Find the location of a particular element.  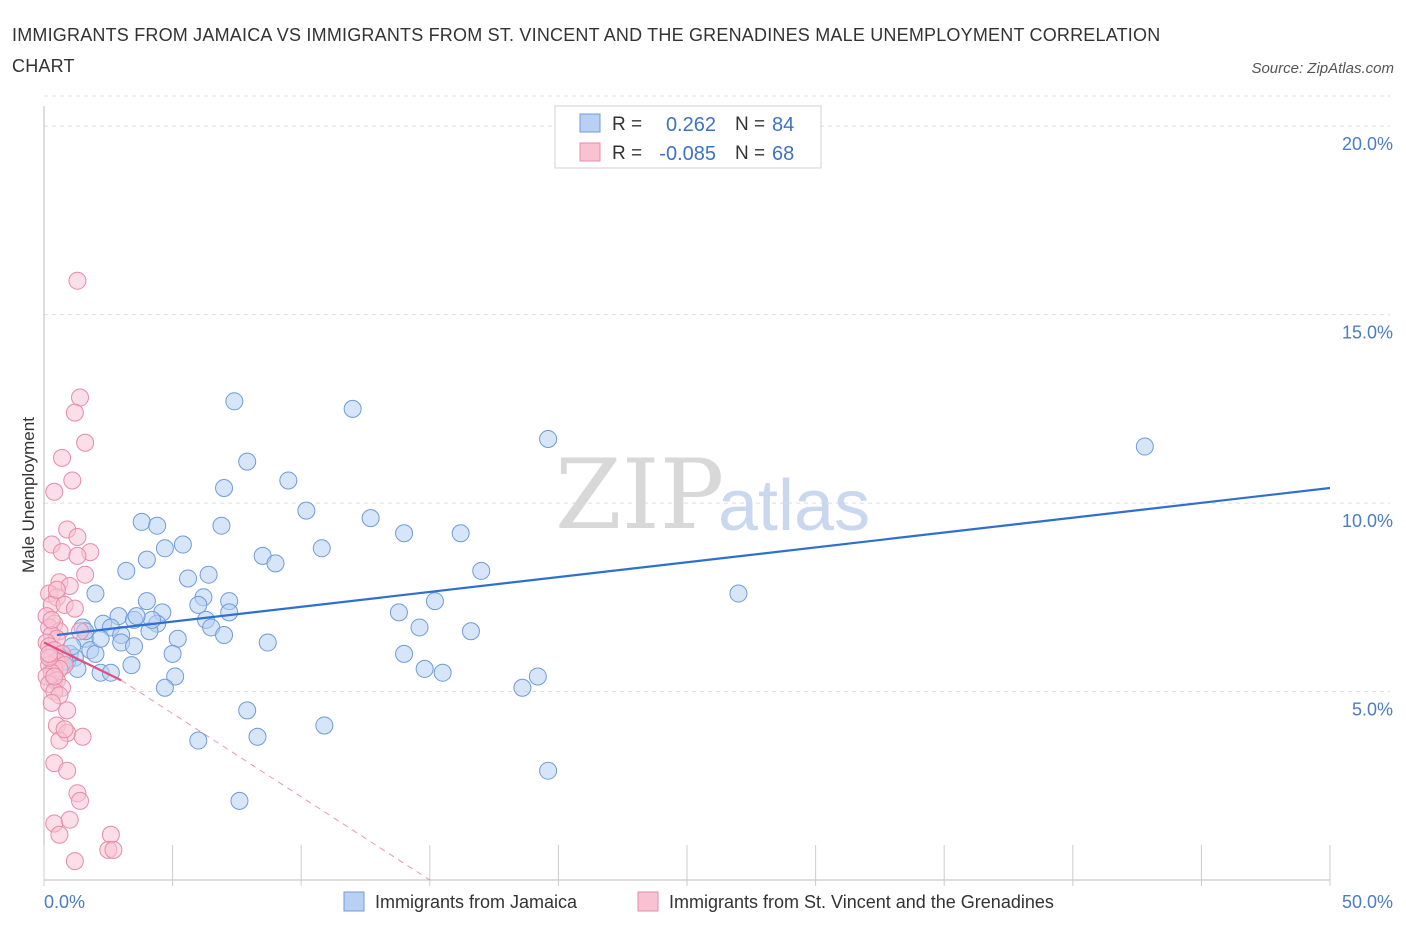

watermark-zip: ZIP is located at coordinates (639, 495).